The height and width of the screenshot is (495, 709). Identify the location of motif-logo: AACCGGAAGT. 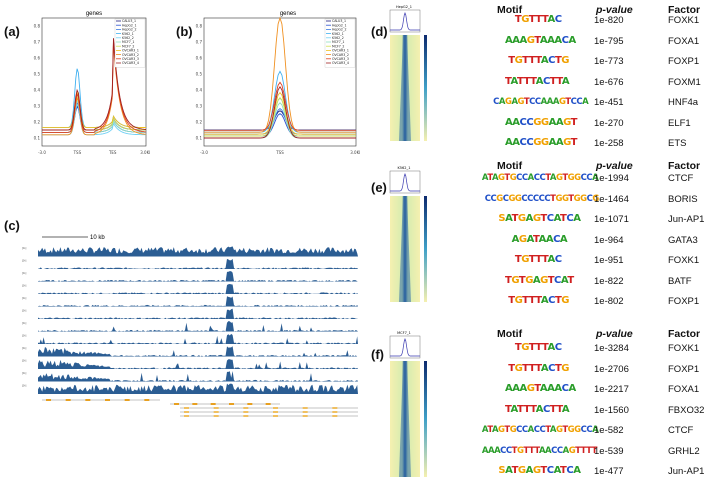
(541, 143).